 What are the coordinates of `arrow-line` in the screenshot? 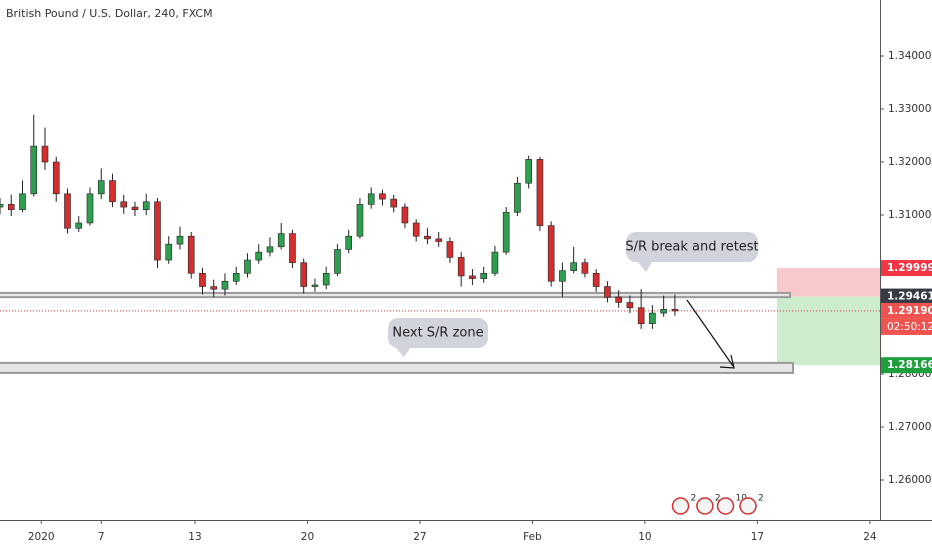 It's located at (710, 333).